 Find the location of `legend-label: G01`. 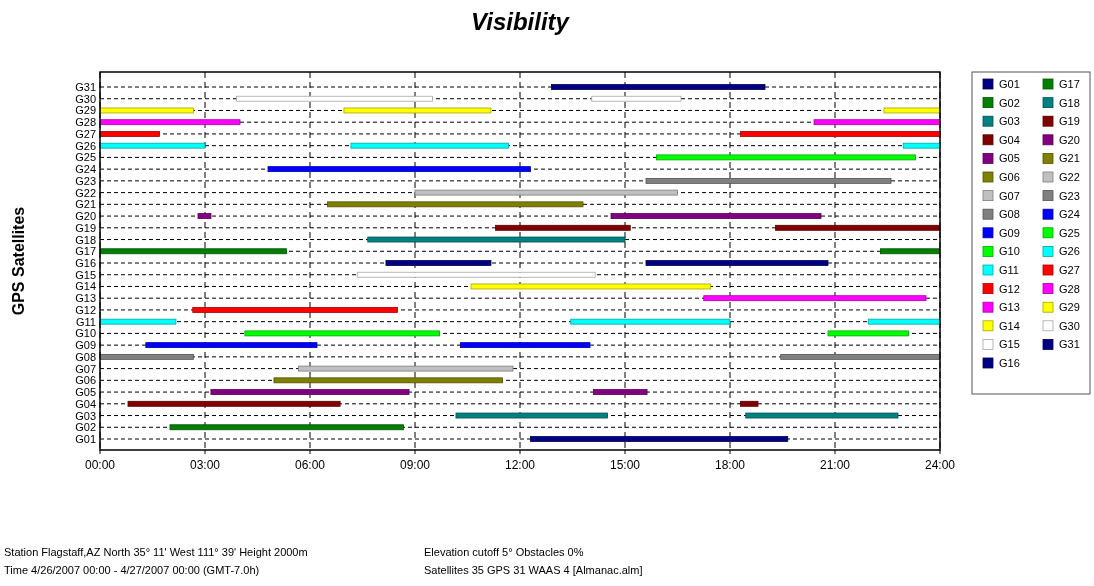

legend-label: G01 is located at coordinates (1009, 84).